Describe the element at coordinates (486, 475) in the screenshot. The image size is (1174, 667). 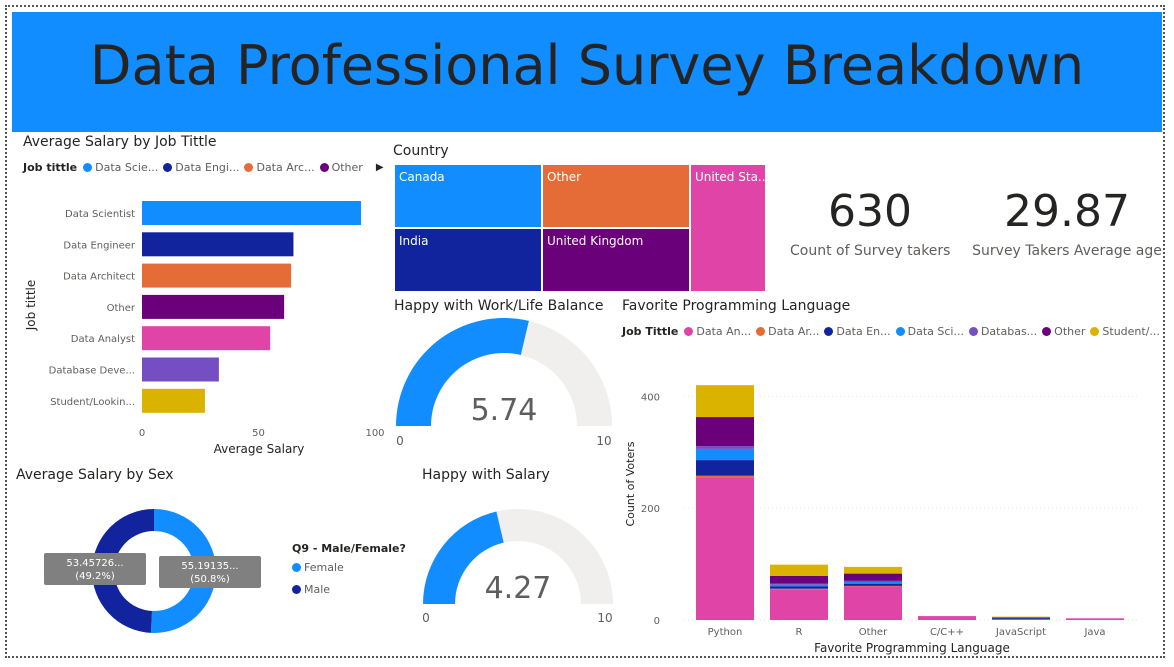
I see `salary-happy-title: Happy with Salary` at that location.